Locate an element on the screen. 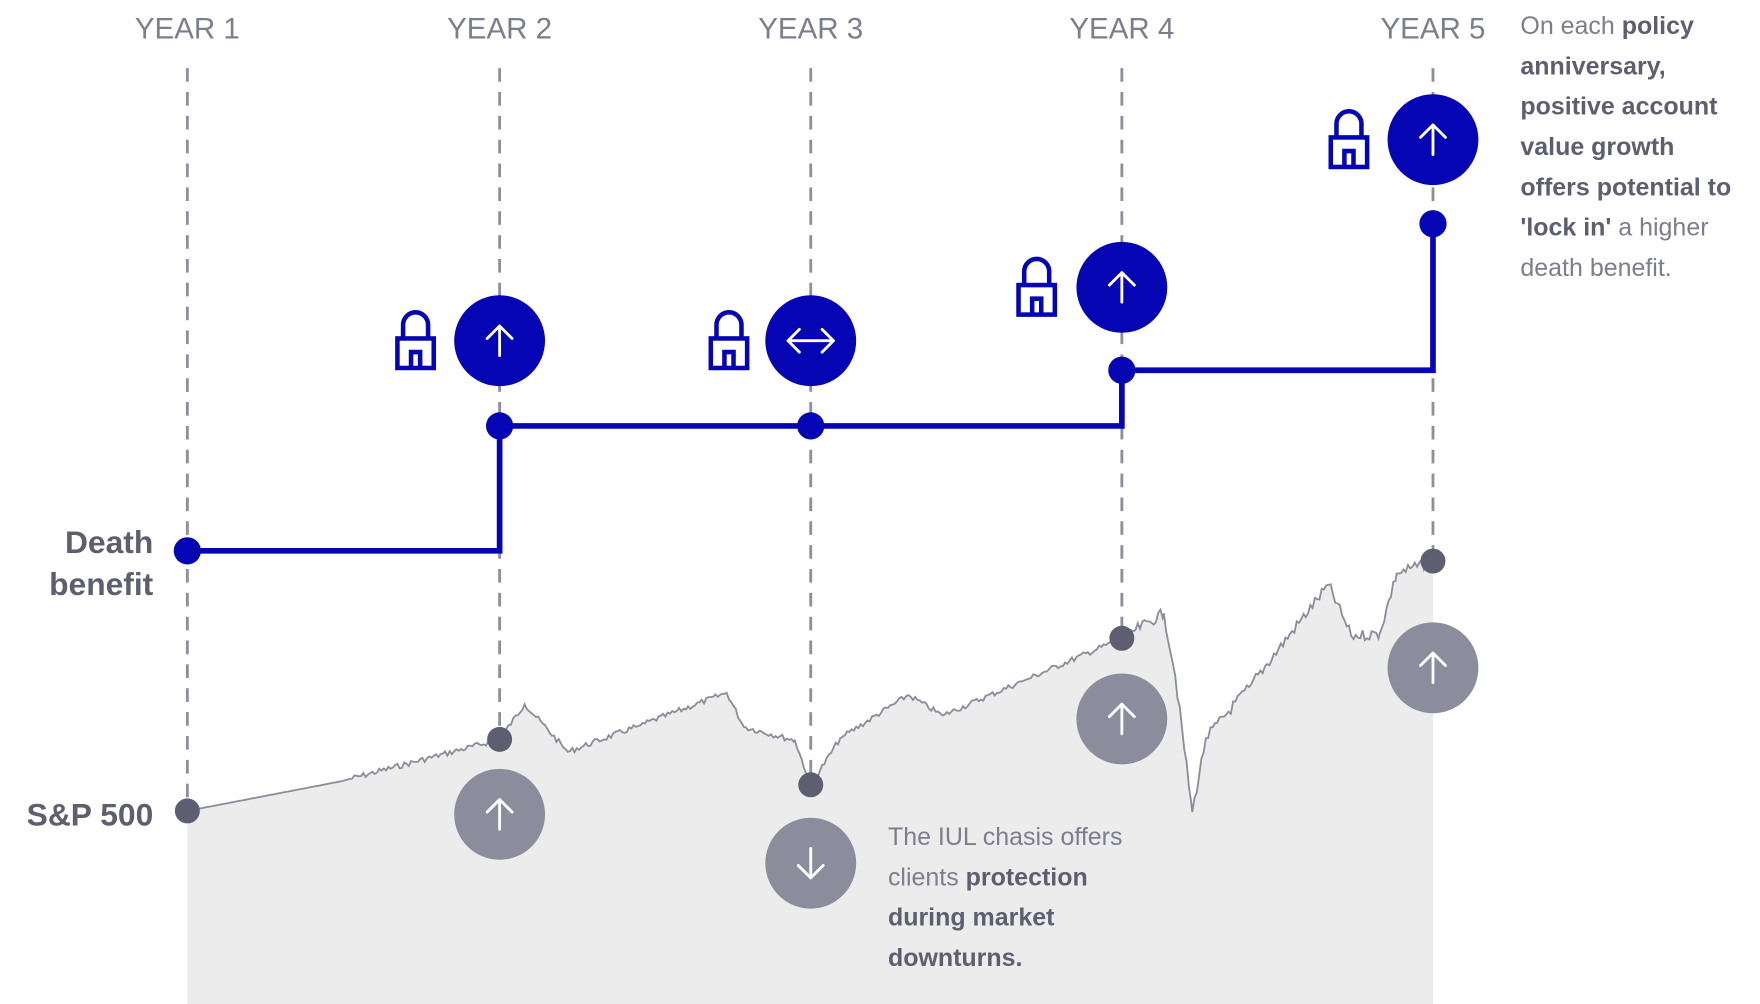 The image size is (1760, 1004). annotation-run: downturns. is located at coordinates (955, 958).